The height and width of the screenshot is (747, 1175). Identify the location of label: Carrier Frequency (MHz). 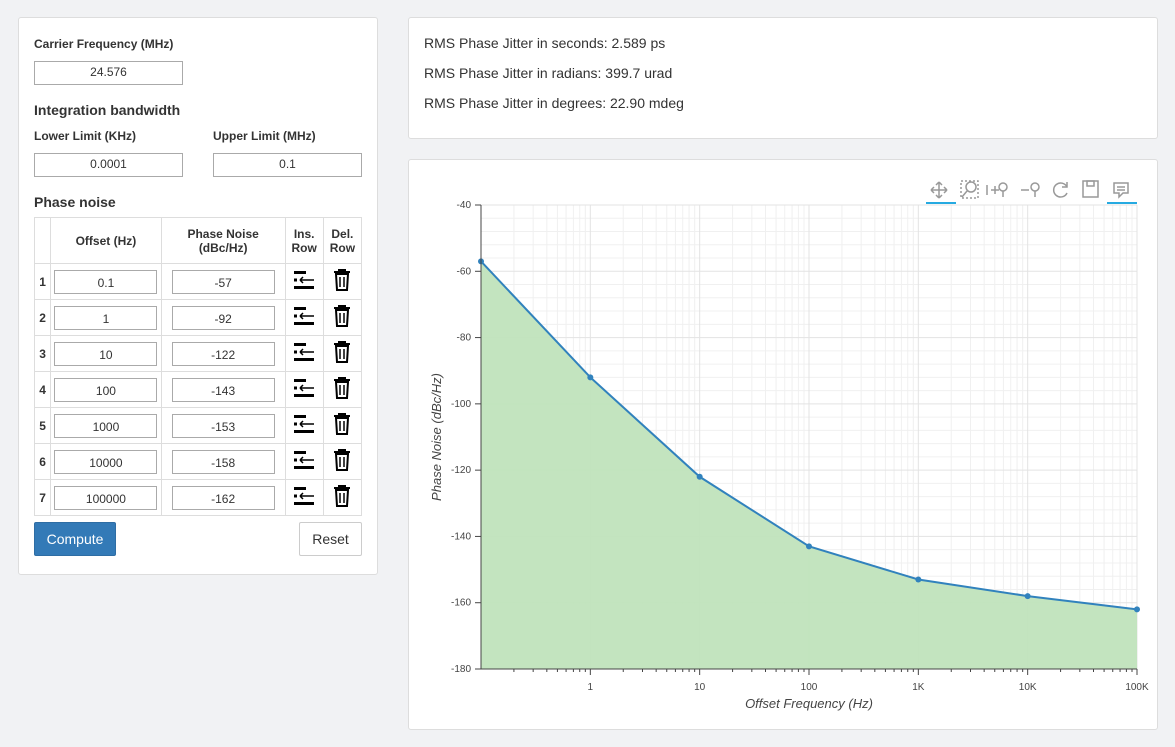
(104, 44).